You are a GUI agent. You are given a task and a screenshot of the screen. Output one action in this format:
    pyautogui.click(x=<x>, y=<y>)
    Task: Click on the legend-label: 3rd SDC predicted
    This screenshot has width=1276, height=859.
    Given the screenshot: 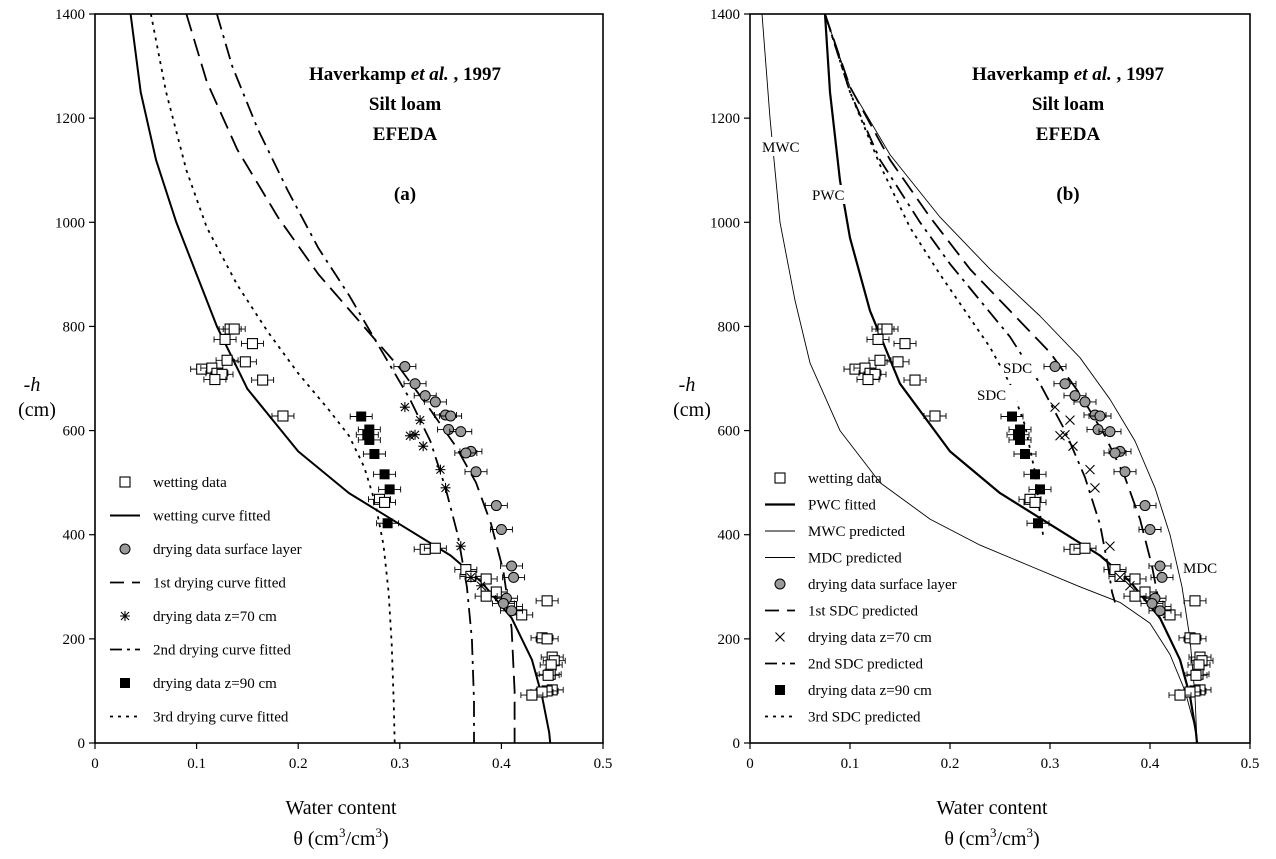 What is the action you would take?
    pyautogui.click(x=864, y=718)
    